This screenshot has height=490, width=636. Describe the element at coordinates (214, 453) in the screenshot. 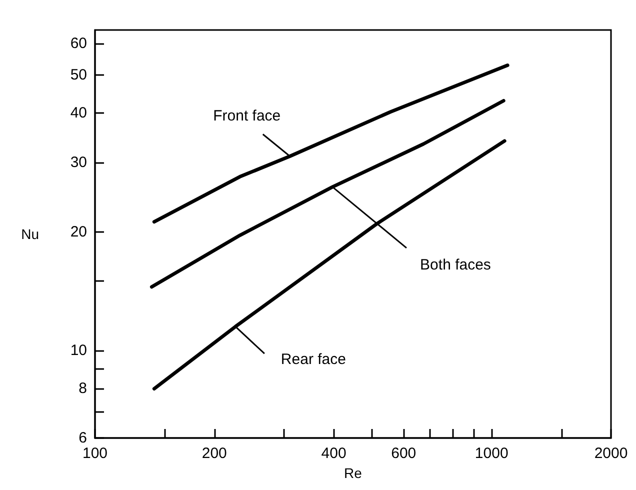

I see `x-tick-label: 200` at that location.